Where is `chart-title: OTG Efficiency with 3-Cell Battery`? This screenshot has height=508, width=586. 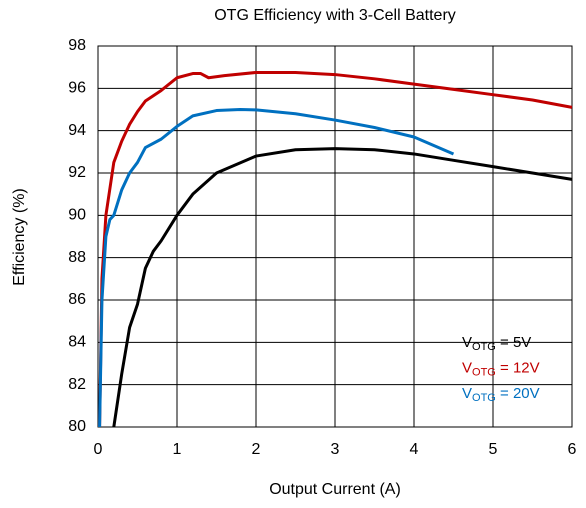 chart-title: OTG Efficiency with 3-Cell Battery is located at coordinates (335, 15).